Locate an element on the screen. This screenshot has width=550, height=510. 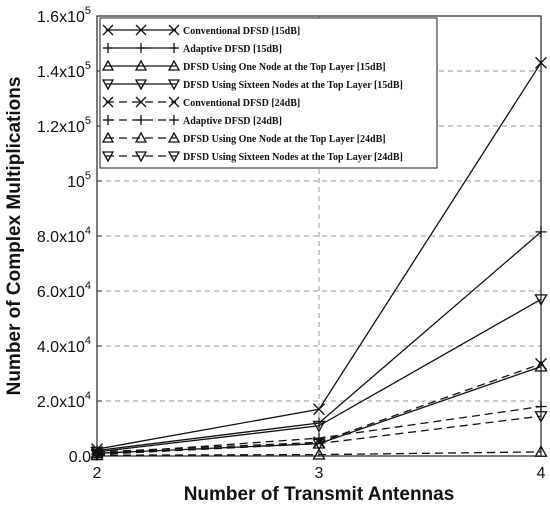
legend-label: Conventional DFSD [24dB] is located at coordinates (241, 103).